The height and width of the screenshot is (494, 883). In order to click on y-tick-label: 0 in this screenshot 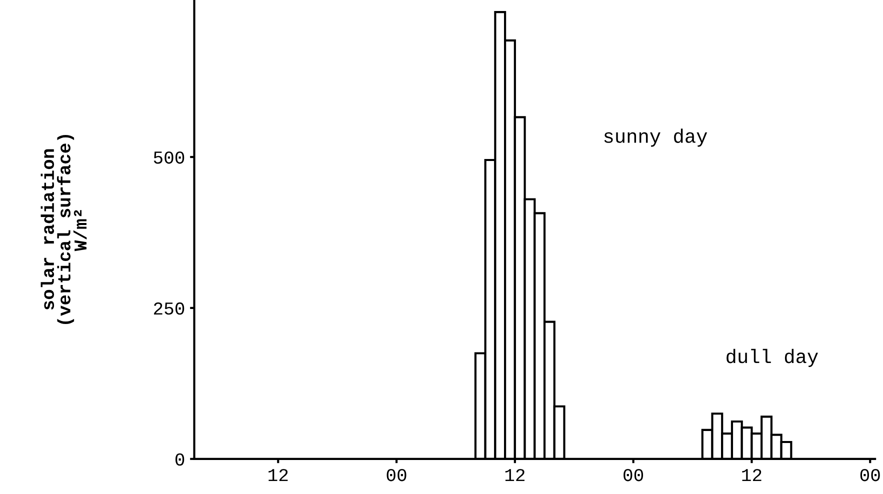, I will do `click(179, 459)`.